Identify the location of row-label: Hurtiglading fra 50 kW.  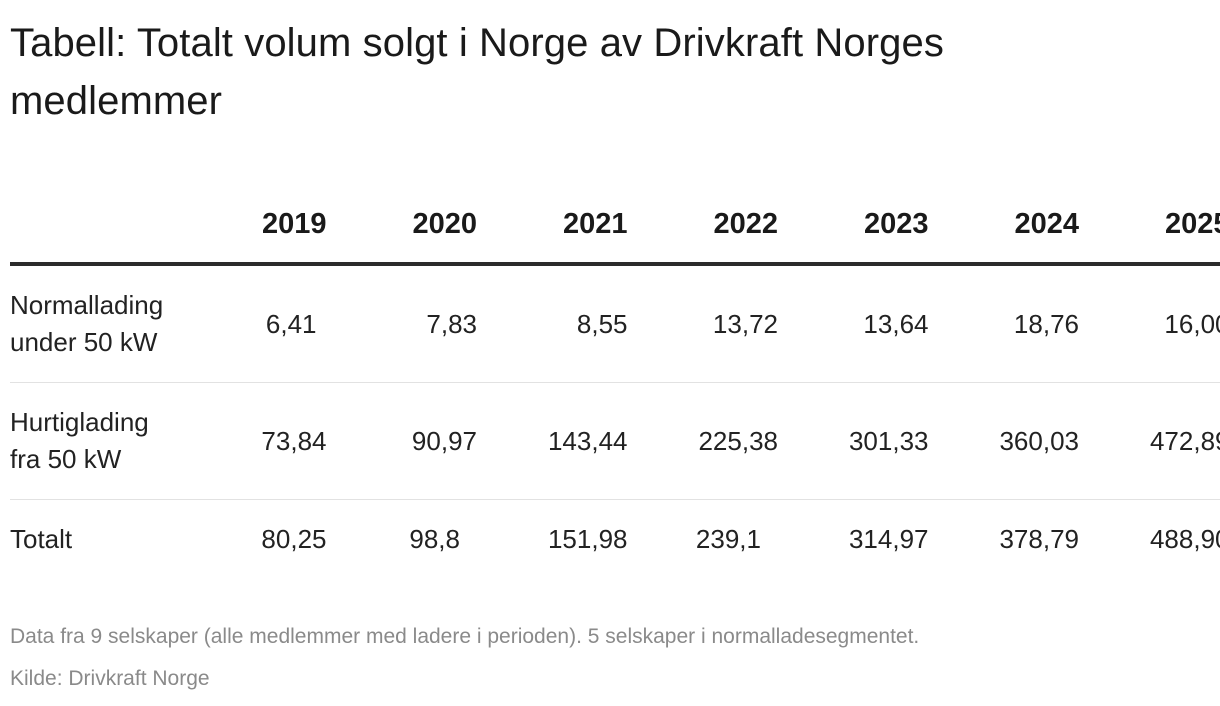
(79, 440).